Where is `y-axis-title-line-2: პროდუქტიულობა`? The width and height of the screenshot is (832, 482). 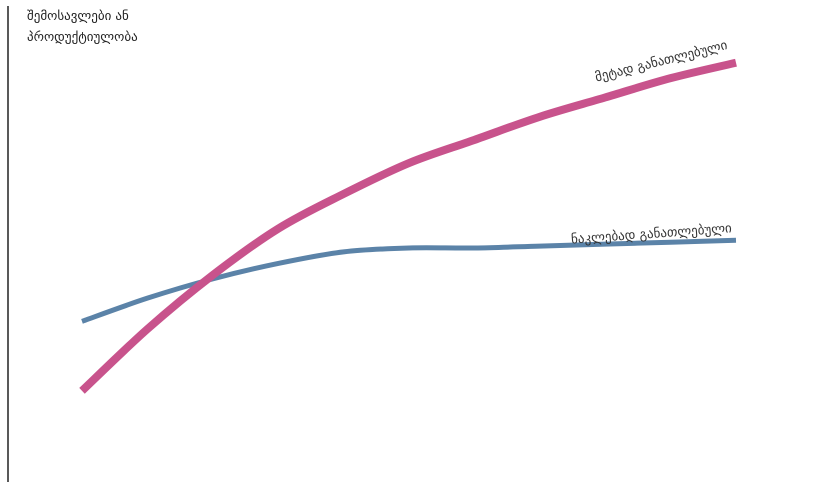
y-axis-title-line-2: პროდუქტიულობა is located at coordinates (82, 37).